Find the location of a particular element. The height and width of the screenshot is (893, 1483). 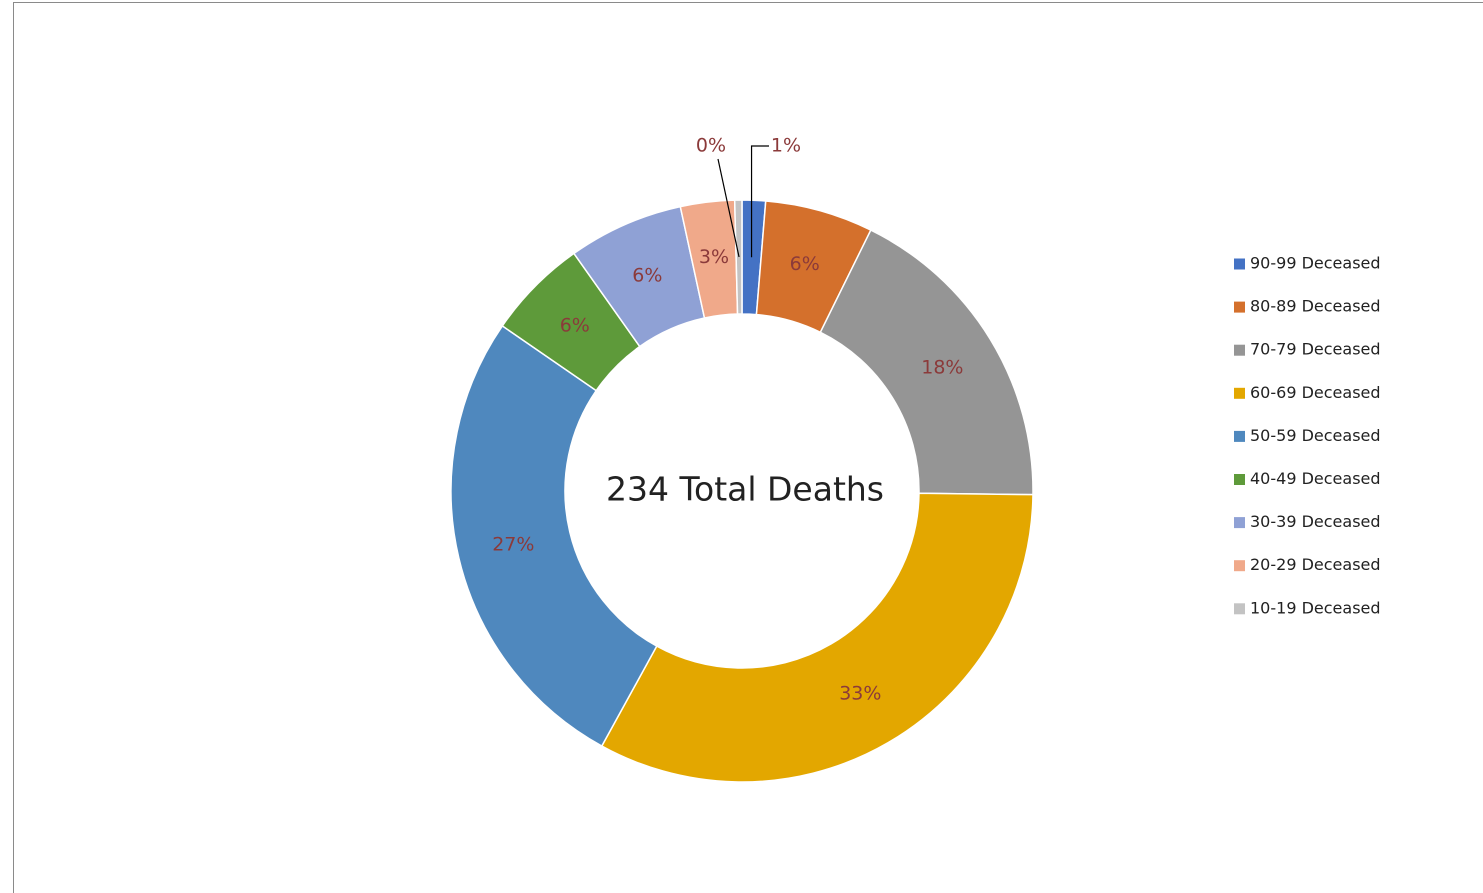

legend-label: 70-79 Deceased is located at coordinates (1315, 349).